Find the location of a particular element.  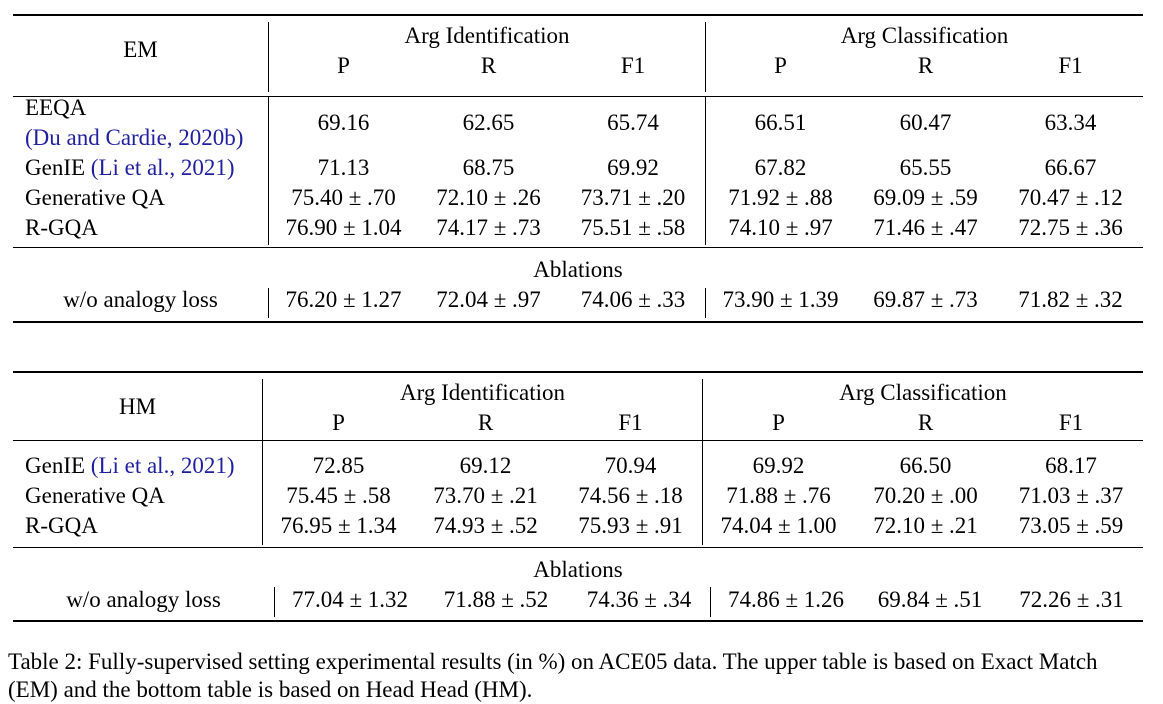

table-cell: 76.95 ± 1.34 is located at coordinates (338, 525).